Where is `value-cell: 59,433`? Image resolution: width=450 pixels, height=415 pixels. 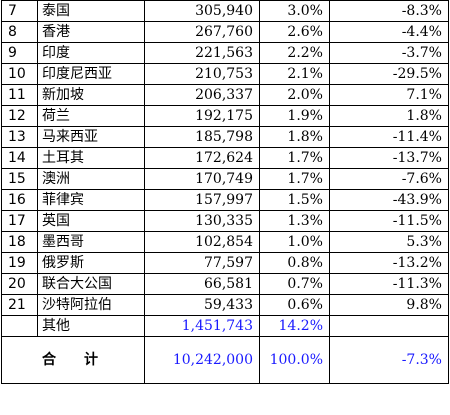 value-cell: 59,433 is located at coordinates (202, 305).